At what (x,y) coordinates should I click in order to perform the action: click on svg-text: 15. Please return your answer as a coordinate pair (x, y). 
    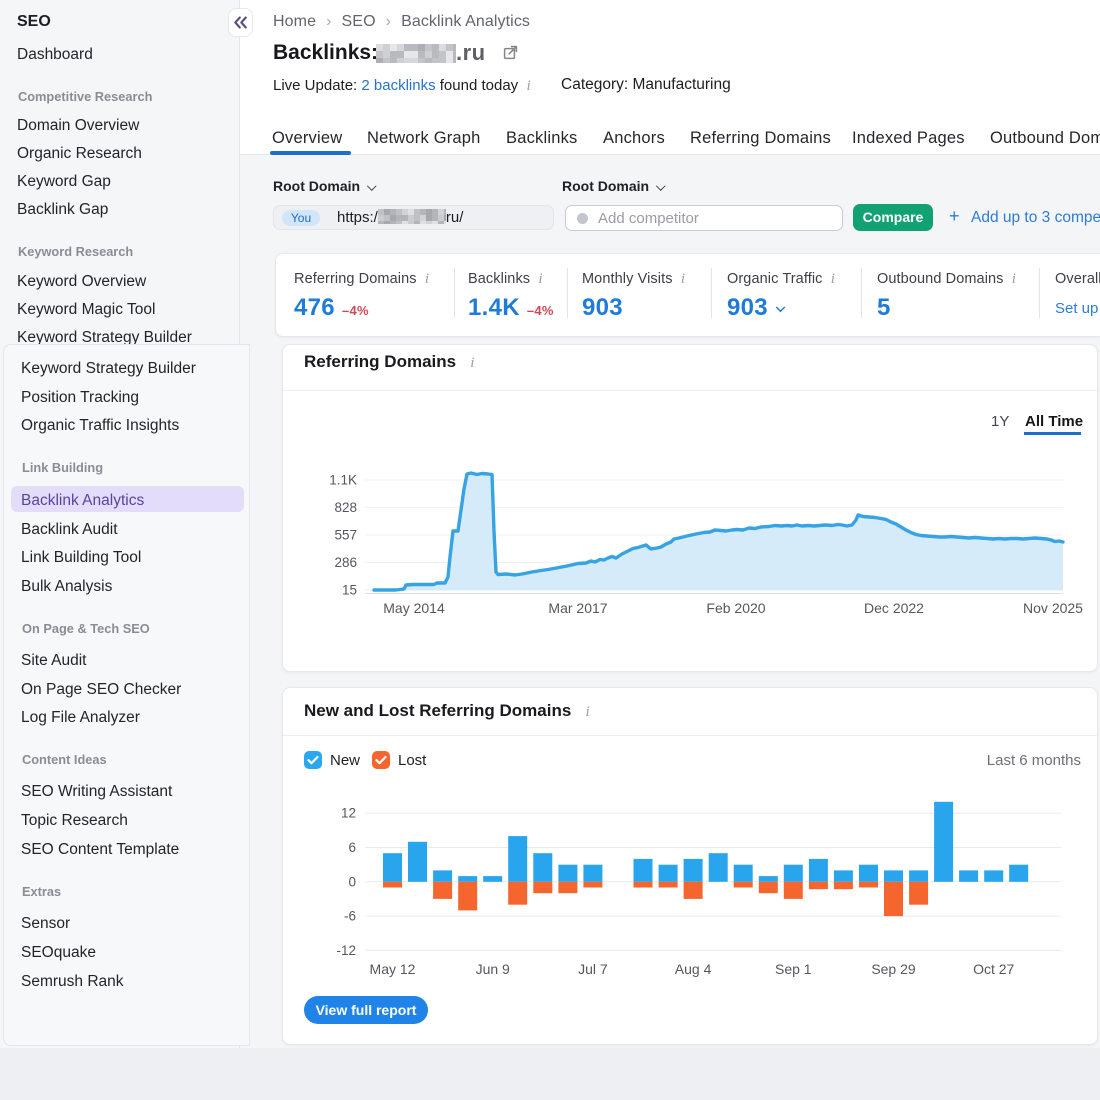
    Looking at the image, I should click on (349, 590).